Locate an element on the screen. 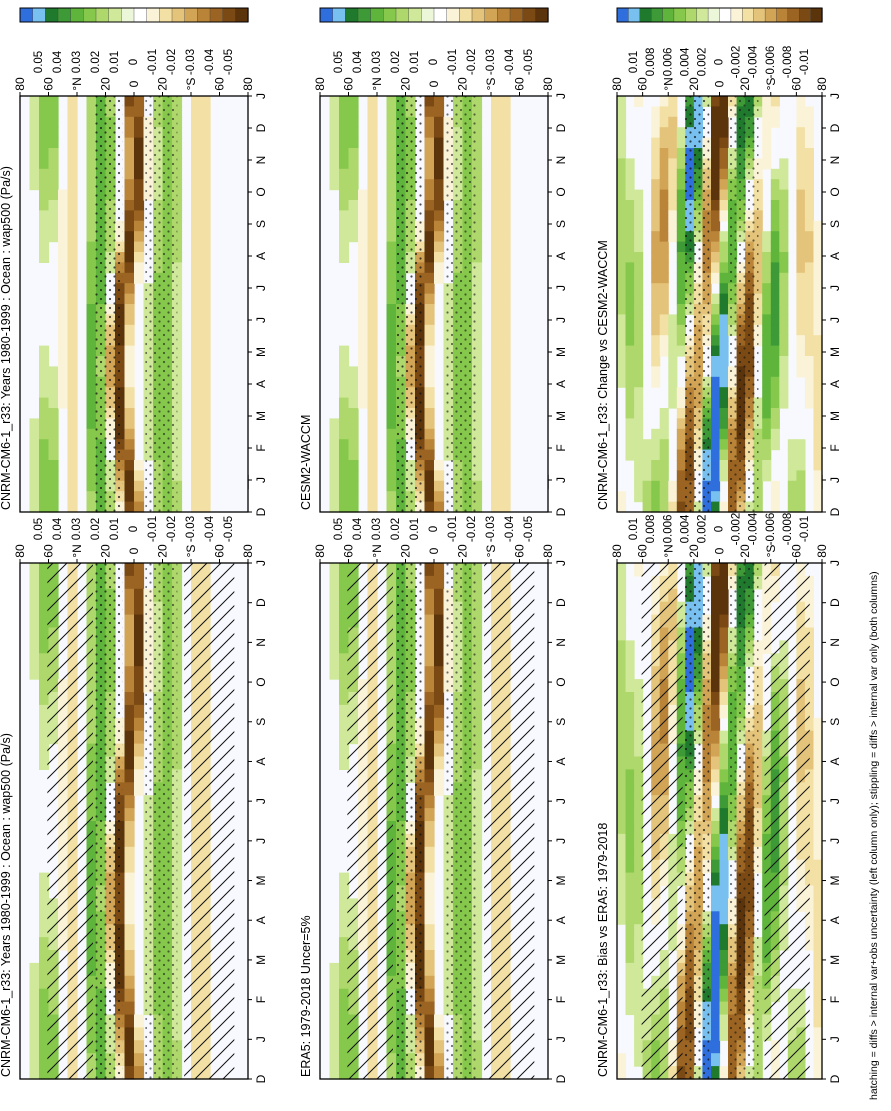 This screenshot has width=891, height=1111. colorbar-label: 0 is located at coordinates (134, 62).